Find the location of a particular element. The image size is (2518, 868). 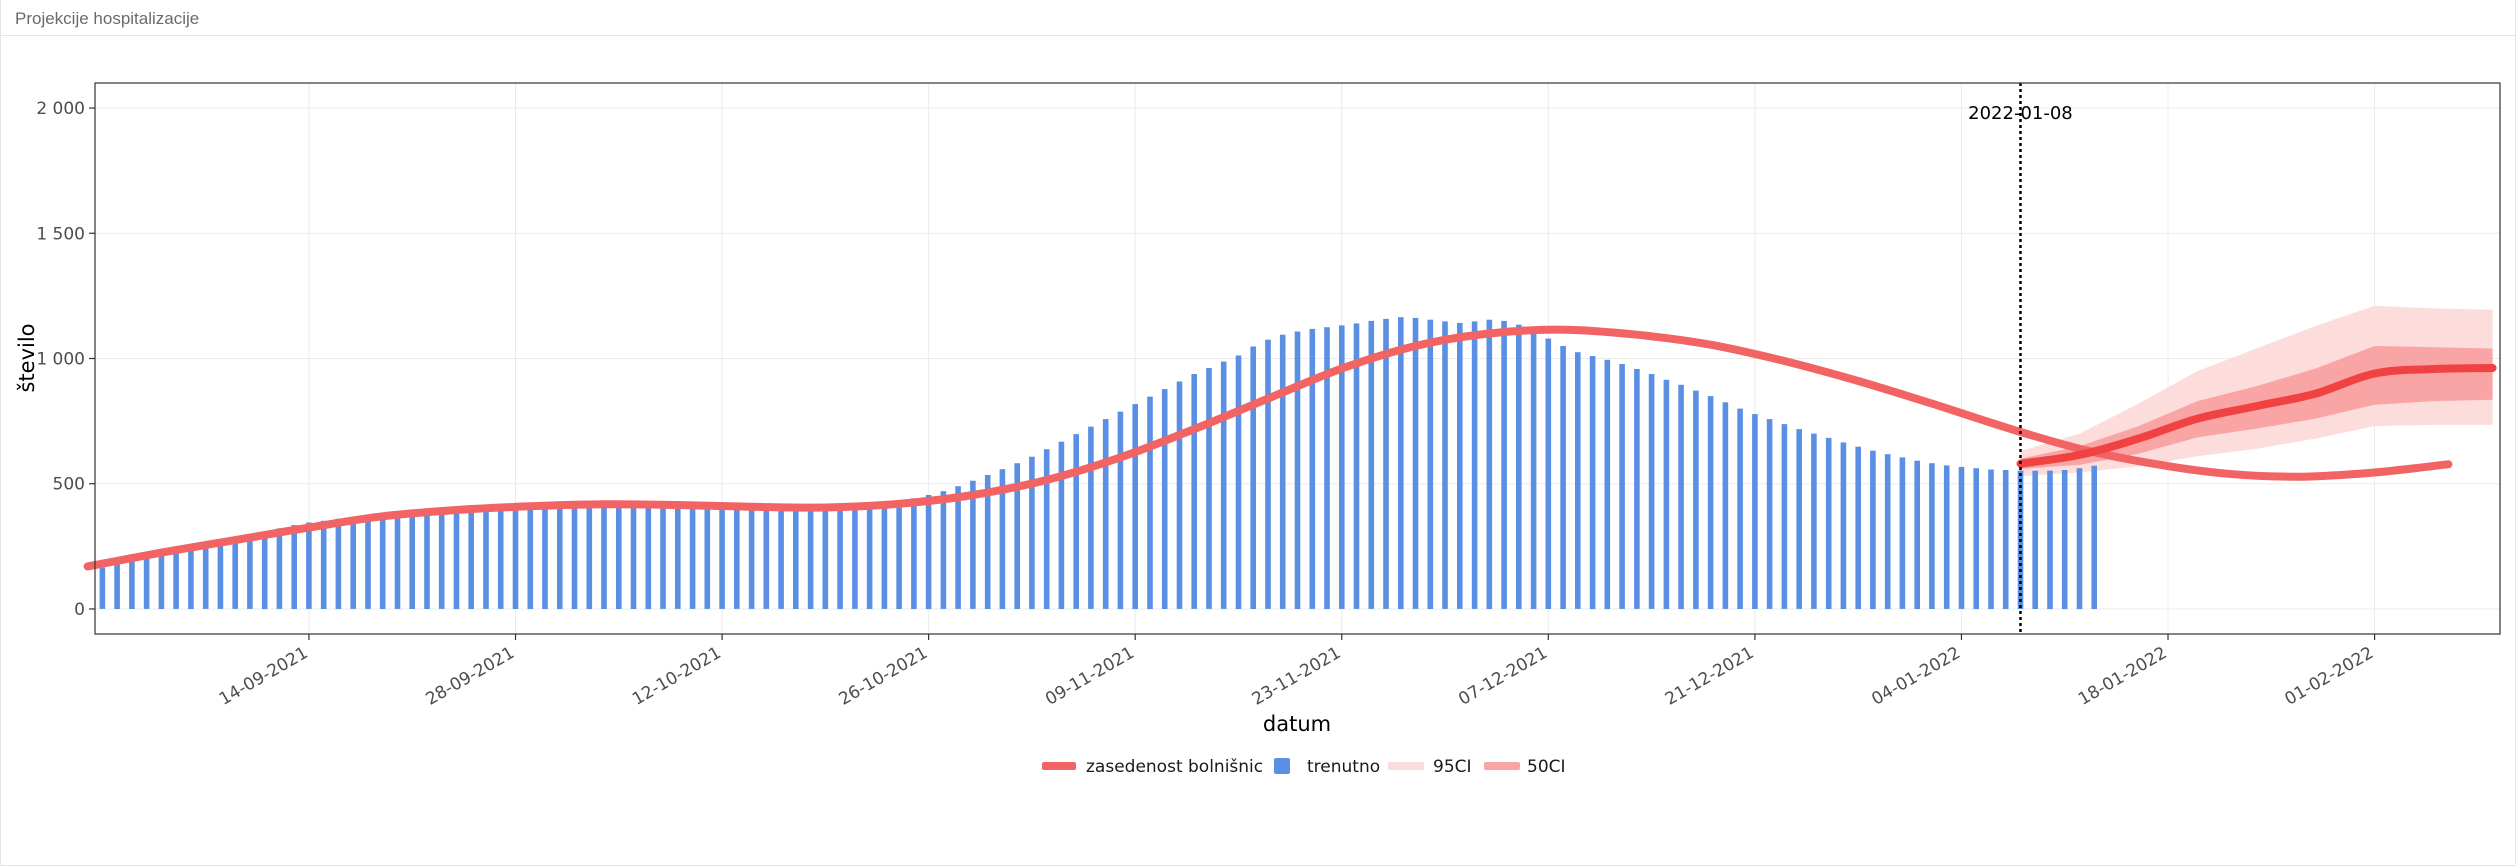

x-tick-label-3: 26-10-2021 is located at coordinates (884, 676).